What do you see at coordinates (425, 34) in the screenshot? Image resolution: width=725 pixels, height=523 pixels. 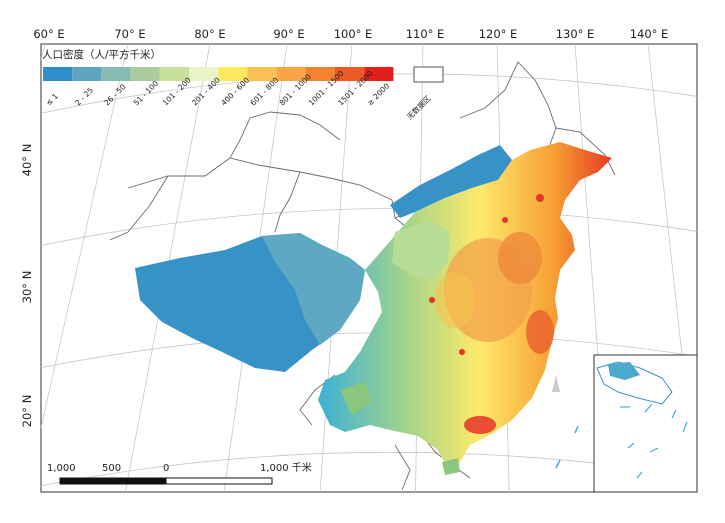 I see `longitude-label: 110° E` at bounding box center [425, 34].